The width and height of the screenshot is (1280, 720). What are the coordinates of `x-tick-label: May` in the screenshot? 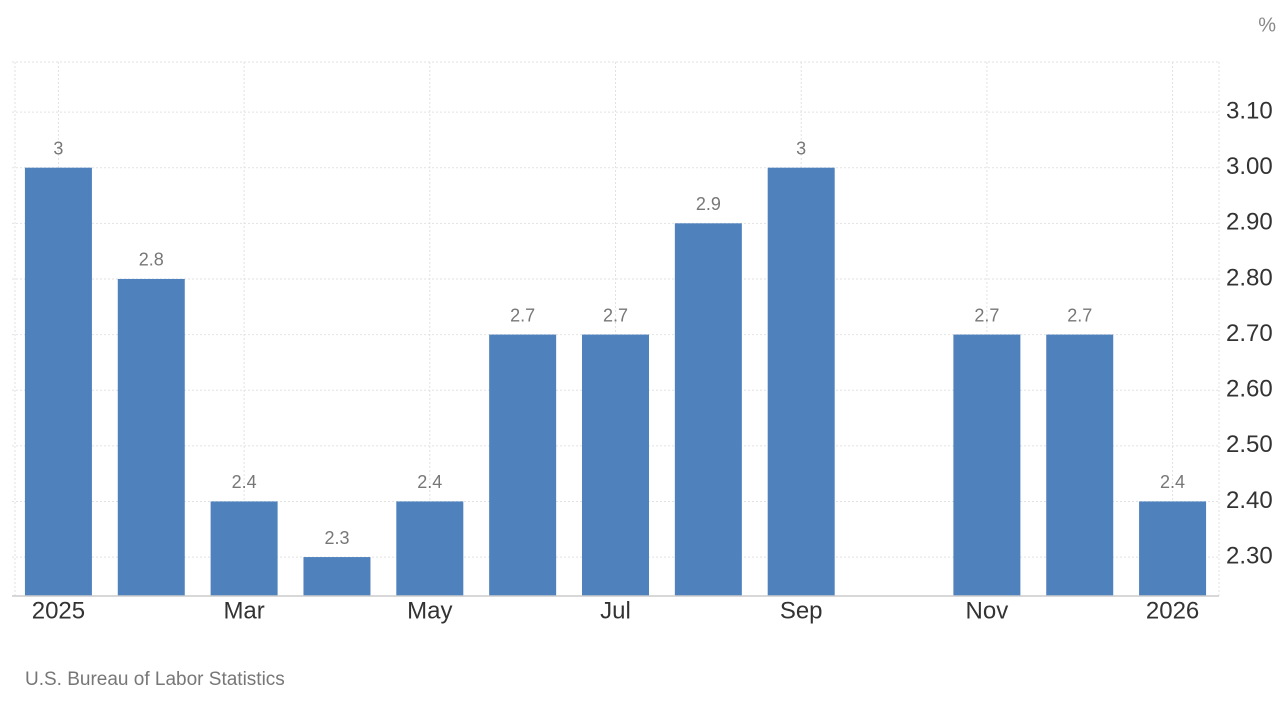 It's located at (429, 610).